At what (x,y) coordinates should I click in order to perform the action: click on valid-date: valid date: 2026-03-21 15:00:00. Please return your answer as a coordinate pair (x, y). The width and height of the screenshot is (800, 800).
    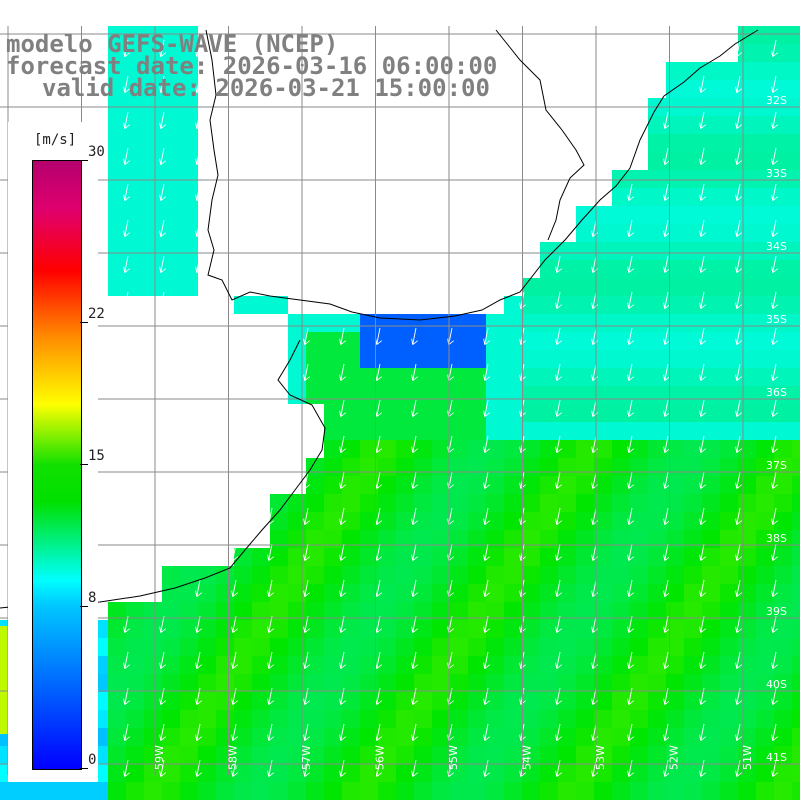
    Looking at the image, I should click on (266, 88).